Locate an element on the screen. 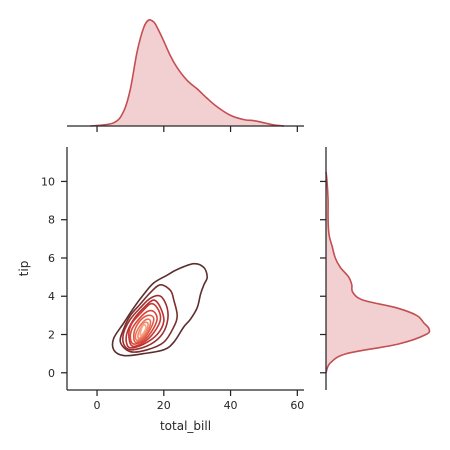 This screenshot has width=450, height=450. x-tick-label: 0 is located at coordinates (97, 405).